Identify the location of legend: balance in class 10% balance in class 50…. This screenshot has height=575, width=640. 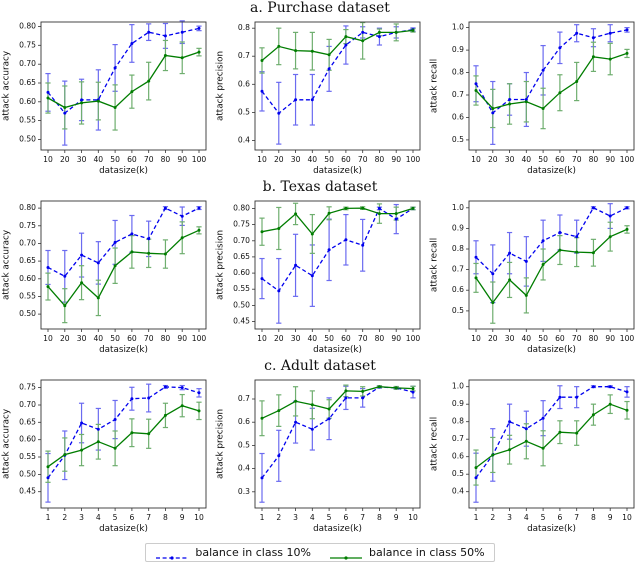
(320, 552).